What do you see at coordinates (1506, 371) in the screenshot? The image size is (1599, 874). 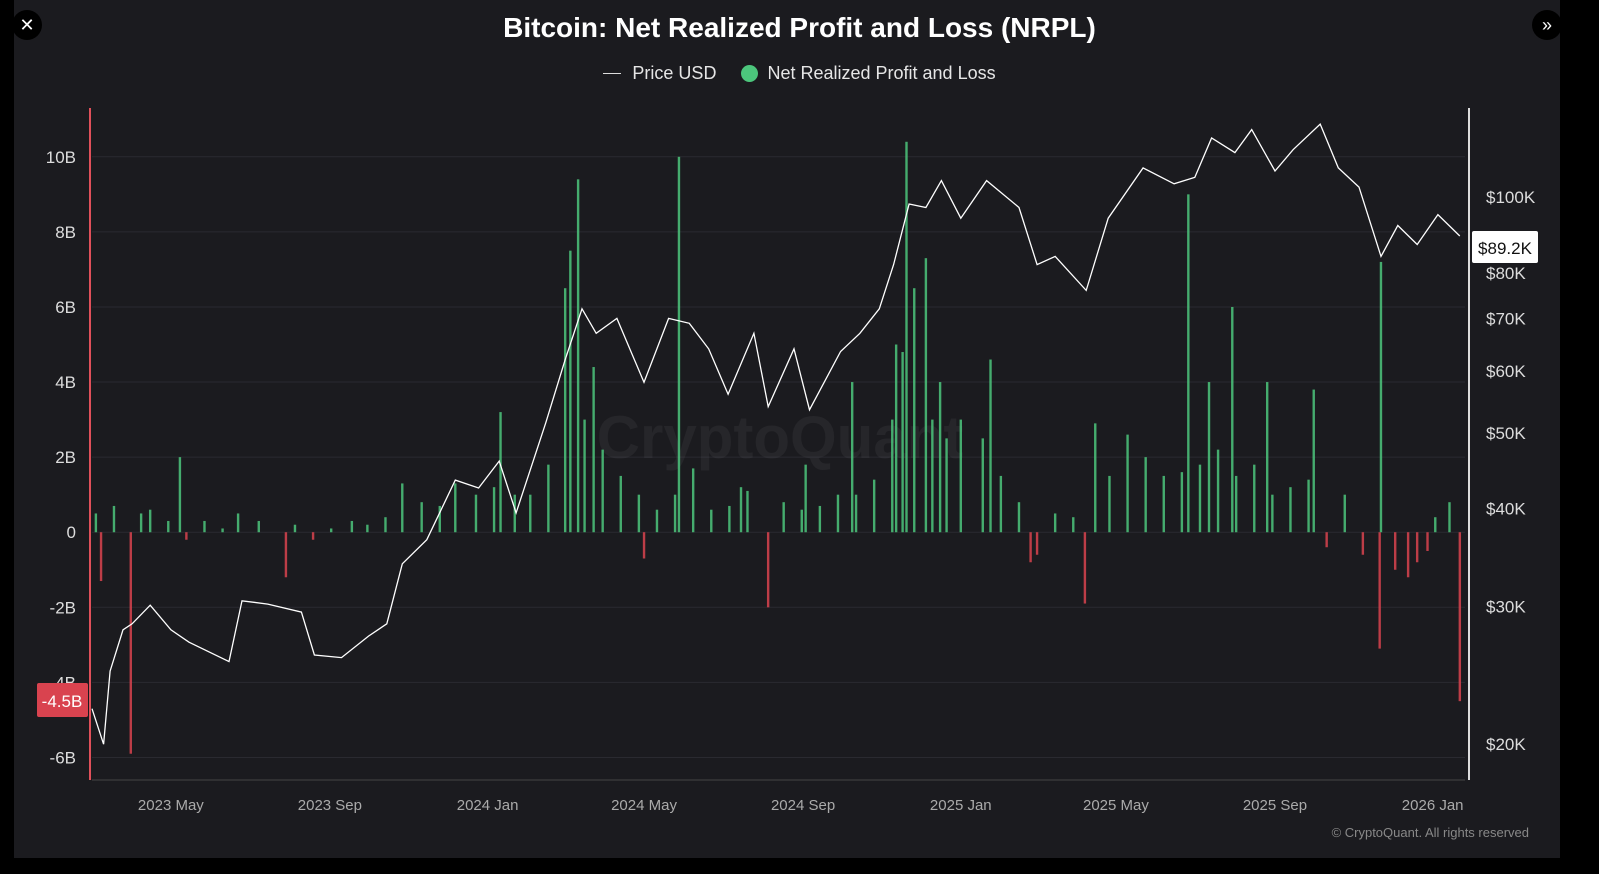 I see `right-tick-label: $60K` at bounding box center [1506, 371].